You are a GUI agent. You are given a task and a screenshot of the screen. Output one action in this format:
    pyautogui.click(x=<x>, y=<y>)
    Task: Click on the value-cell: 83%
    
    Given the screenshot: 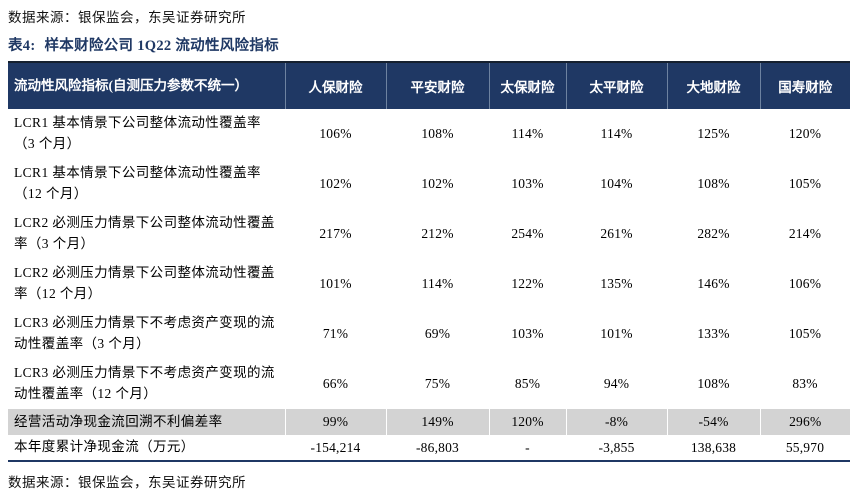 What is the action you would take?
    pyautogui.click(x=805, y=383)
    